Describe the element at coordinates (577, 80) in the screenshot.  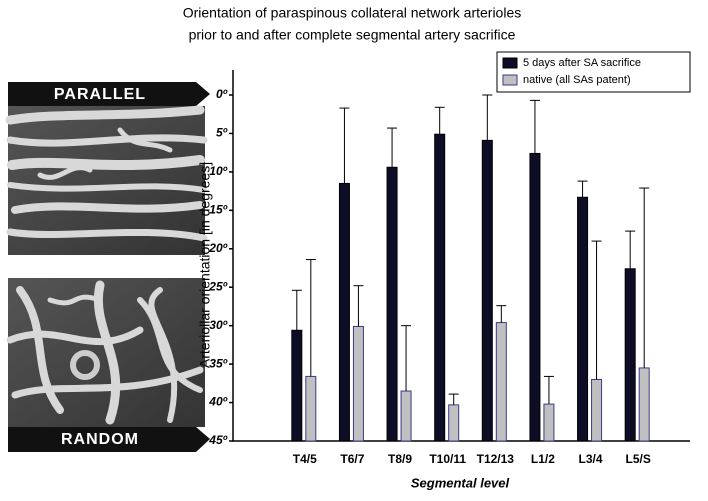
I see `legend-label: native (all SAs patent)` at that location.